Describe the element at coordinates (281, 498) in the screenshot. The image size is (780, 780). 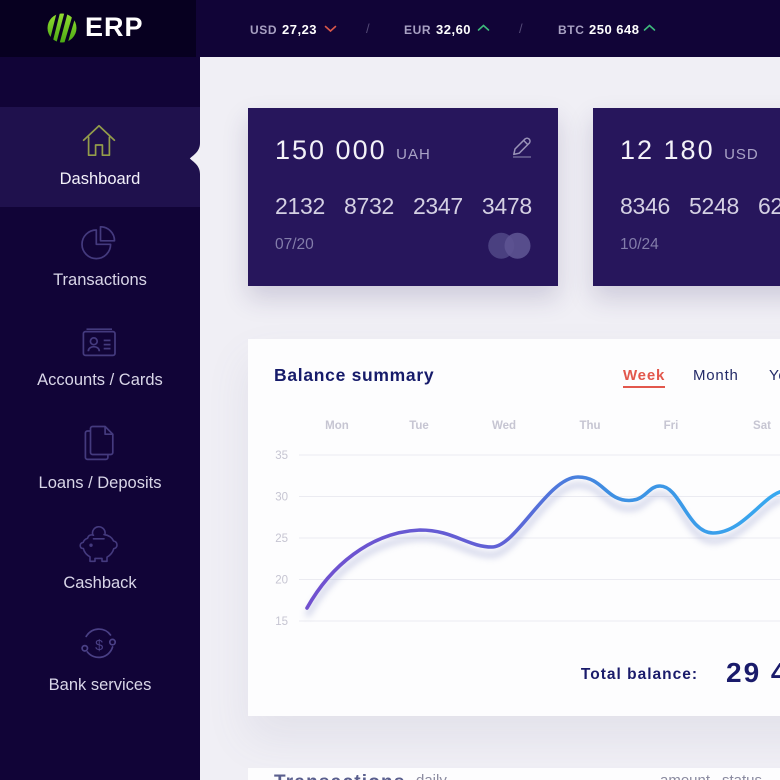
I see `svg-text: 30` at that location.